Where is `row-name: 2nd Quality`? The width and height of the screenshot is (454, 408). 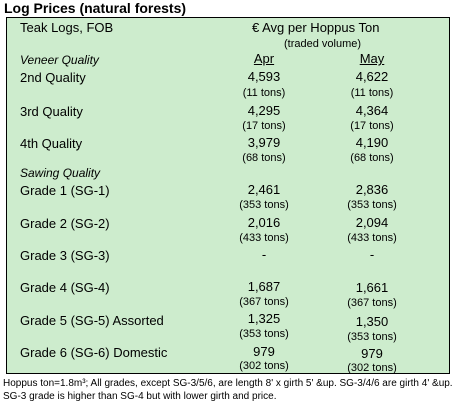 row-name: 2nd Quality is located at coordinates (53, 77).